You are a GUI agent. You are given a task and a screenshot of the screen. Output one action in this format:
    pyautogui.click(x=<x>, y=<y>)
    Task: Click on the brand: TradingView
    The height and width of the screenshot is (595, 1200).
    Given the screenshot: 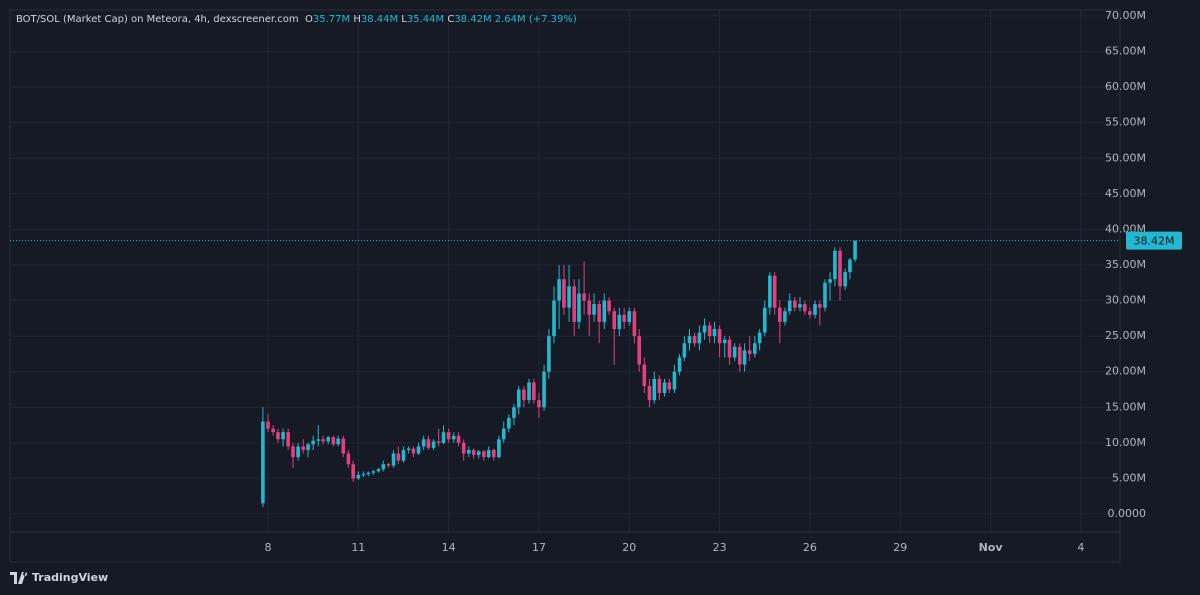 What is the action you would take?
    pyautogui.click(x=59, y=577)
    